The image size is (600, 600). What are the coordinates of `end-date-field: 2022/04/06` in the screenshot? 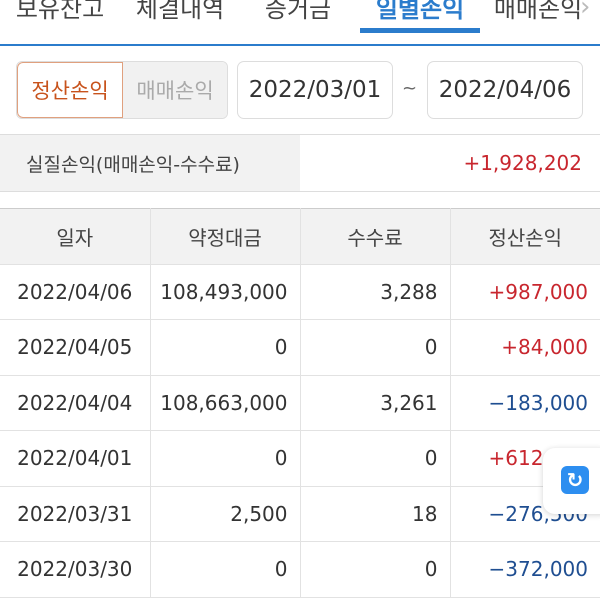 It's located at (505, 90).